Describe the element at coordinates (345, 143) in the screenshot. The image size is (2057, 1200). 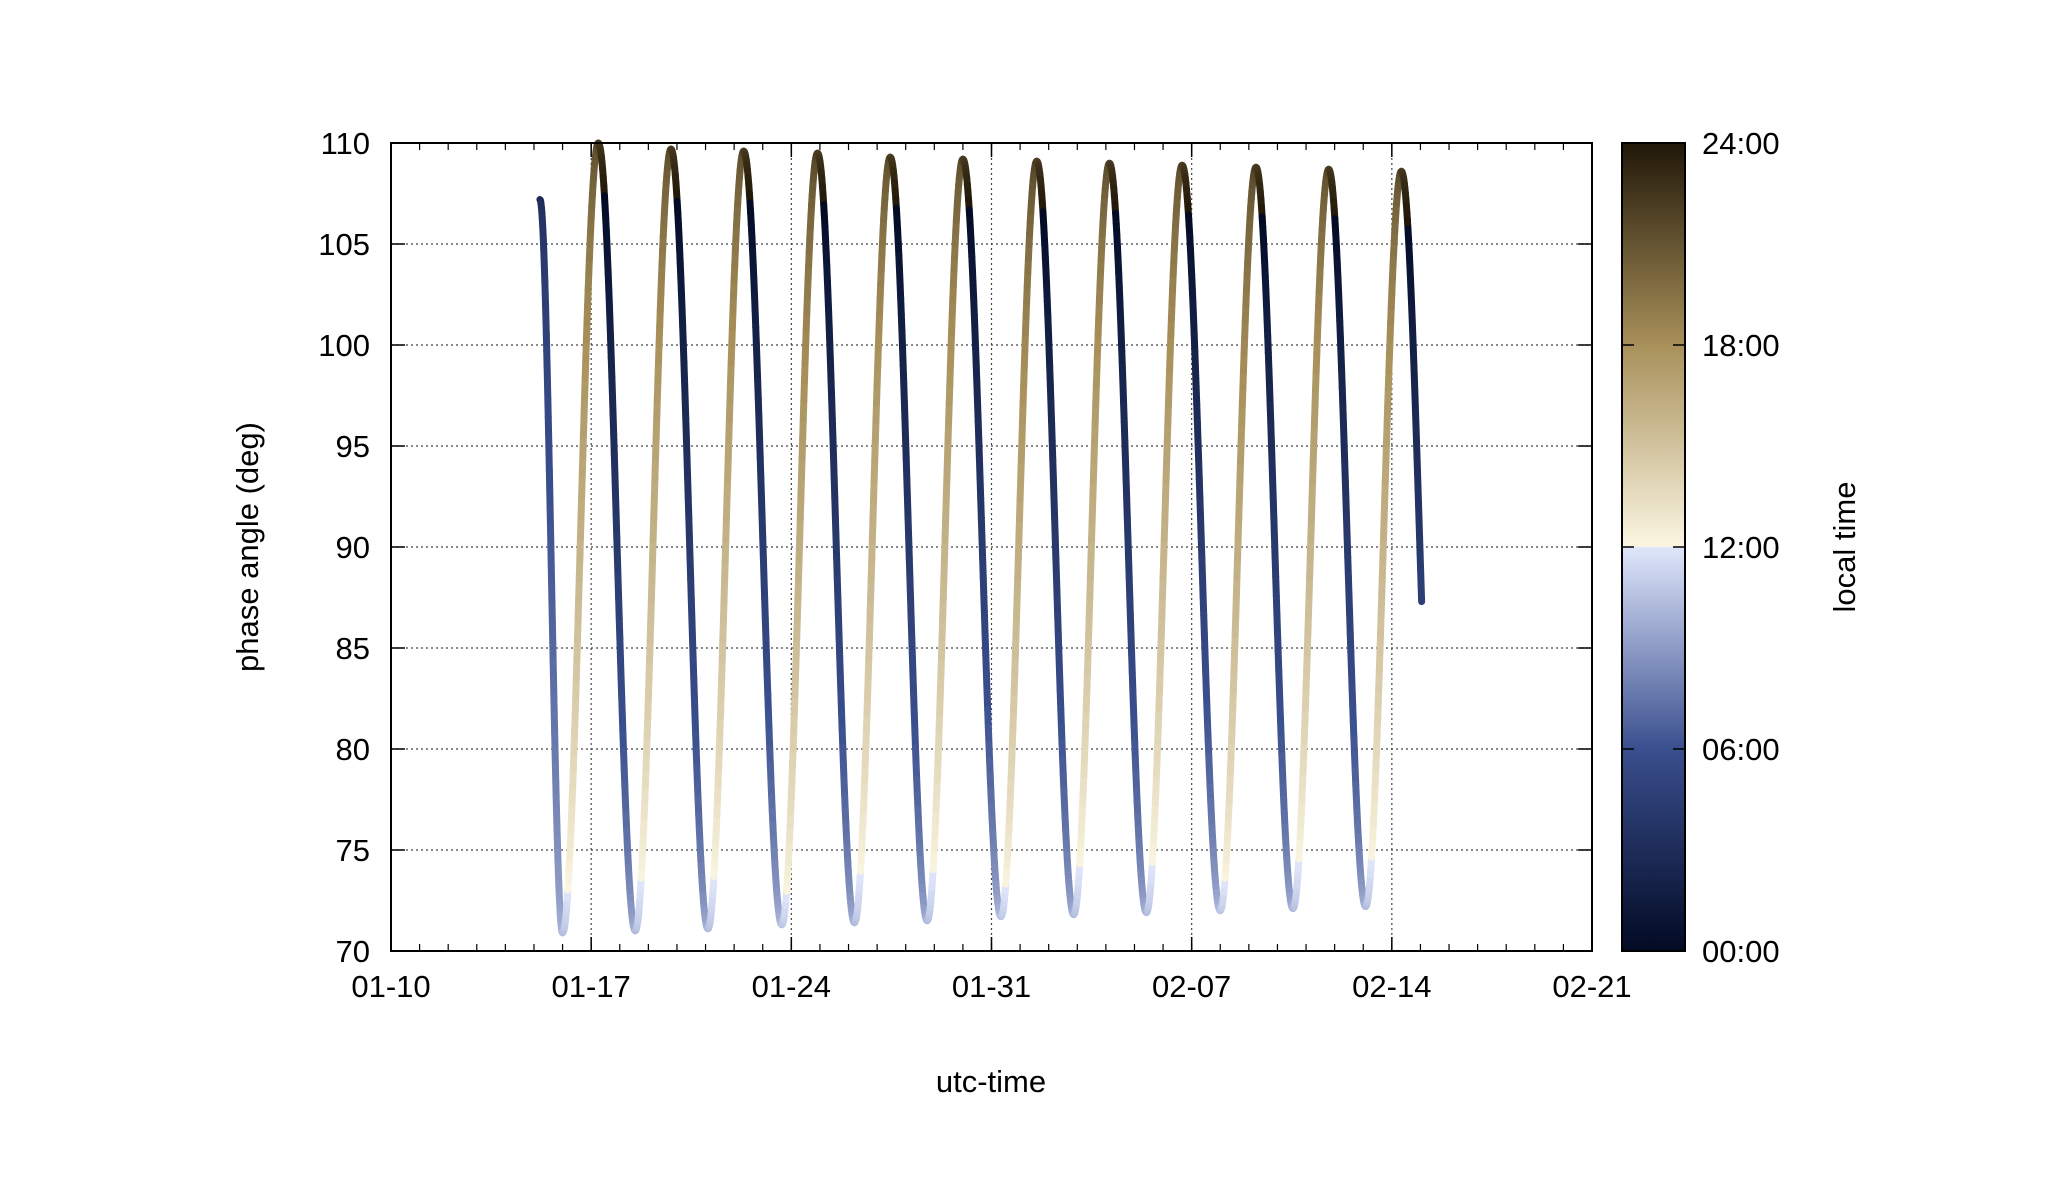
I see `y-tick-label: 110` at that location.